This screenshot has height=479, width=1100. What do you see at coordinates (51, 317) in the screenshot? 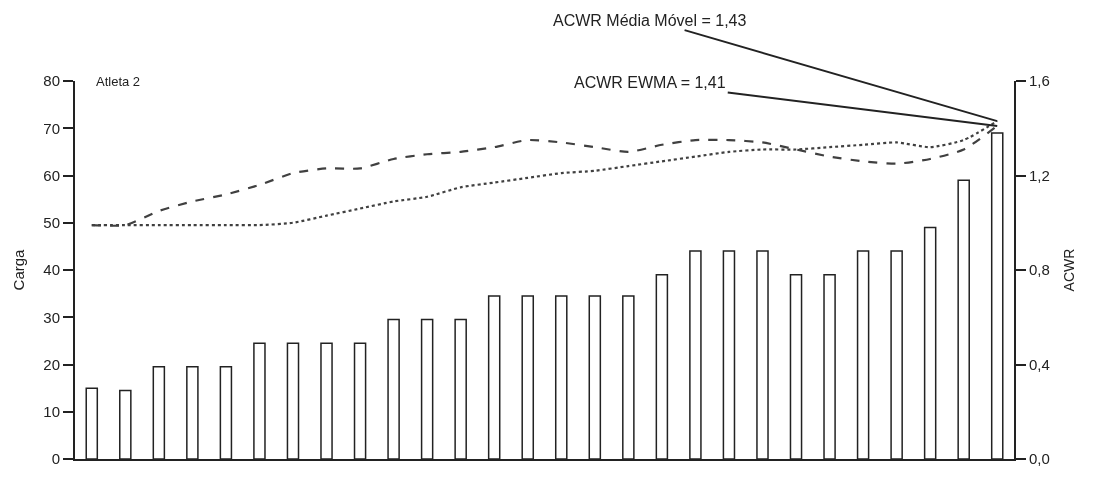
I see `y-tick-label: 30` at bounding box center [51, 317].